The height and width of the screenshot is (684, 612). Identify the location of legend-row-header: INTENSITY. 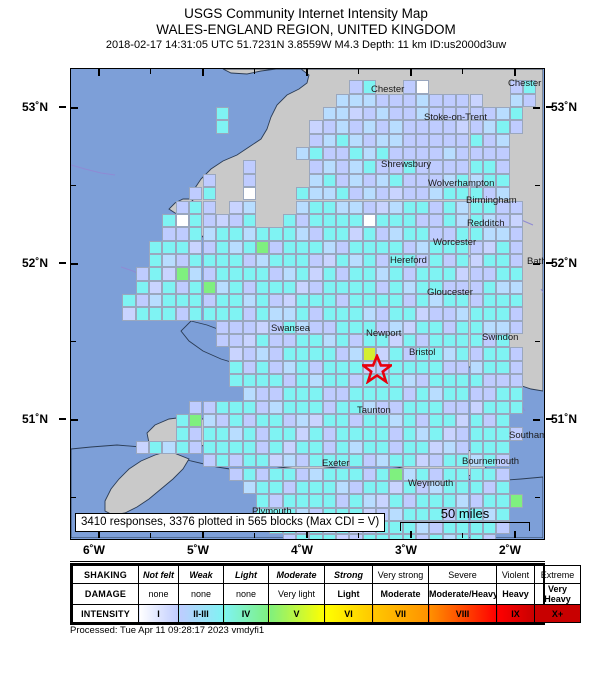
(105, 613).